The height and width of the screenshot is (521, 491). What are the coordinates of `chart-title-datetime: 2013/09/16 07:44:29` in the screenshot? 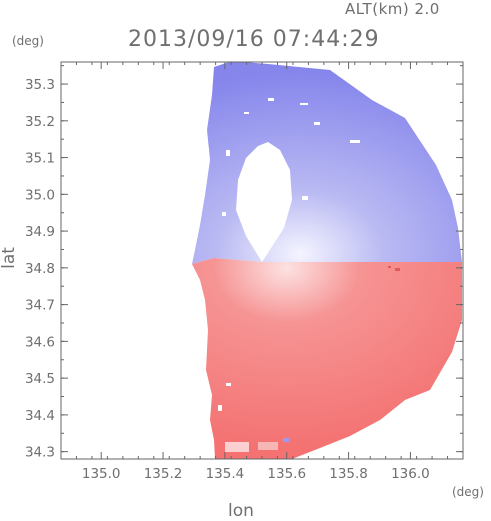 It's located at (254, 39).